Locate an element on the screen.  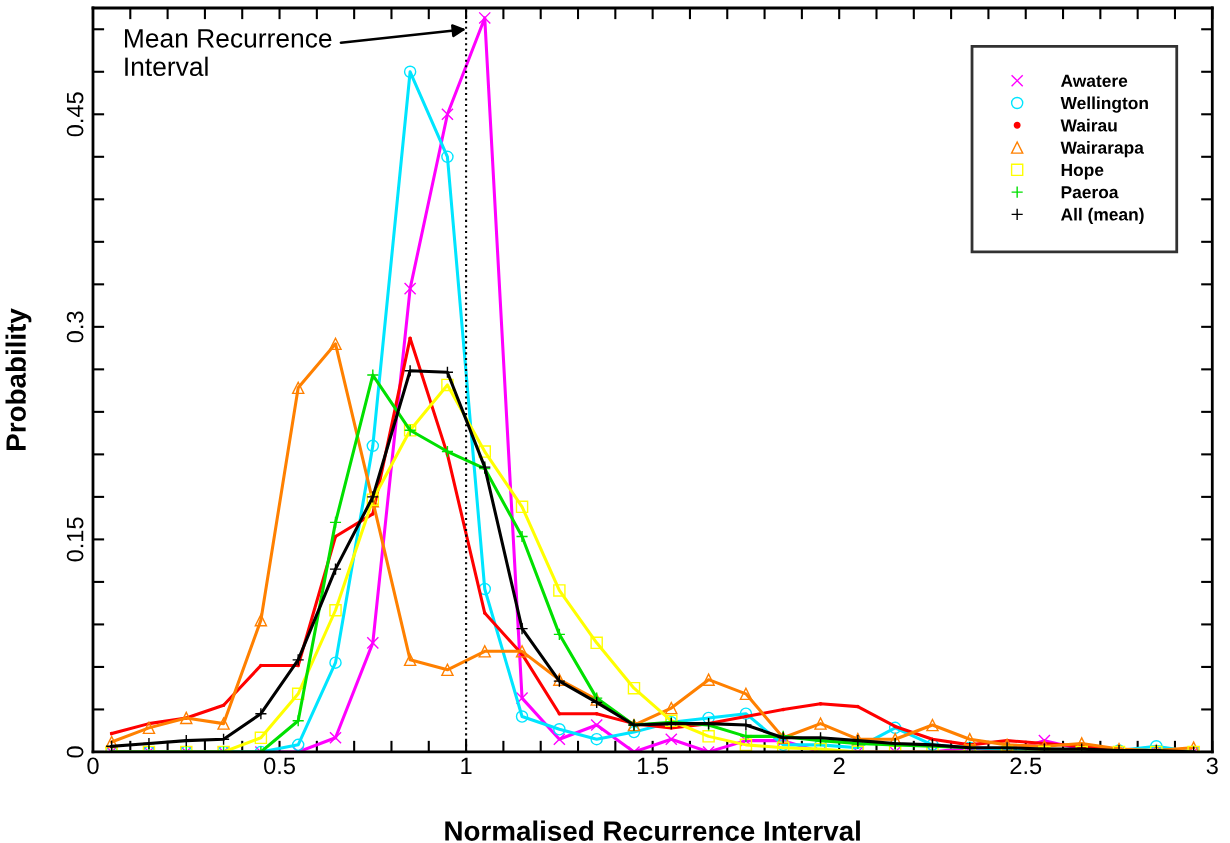
y-tick-label: 0.45 is located at coordinates (75, 114).